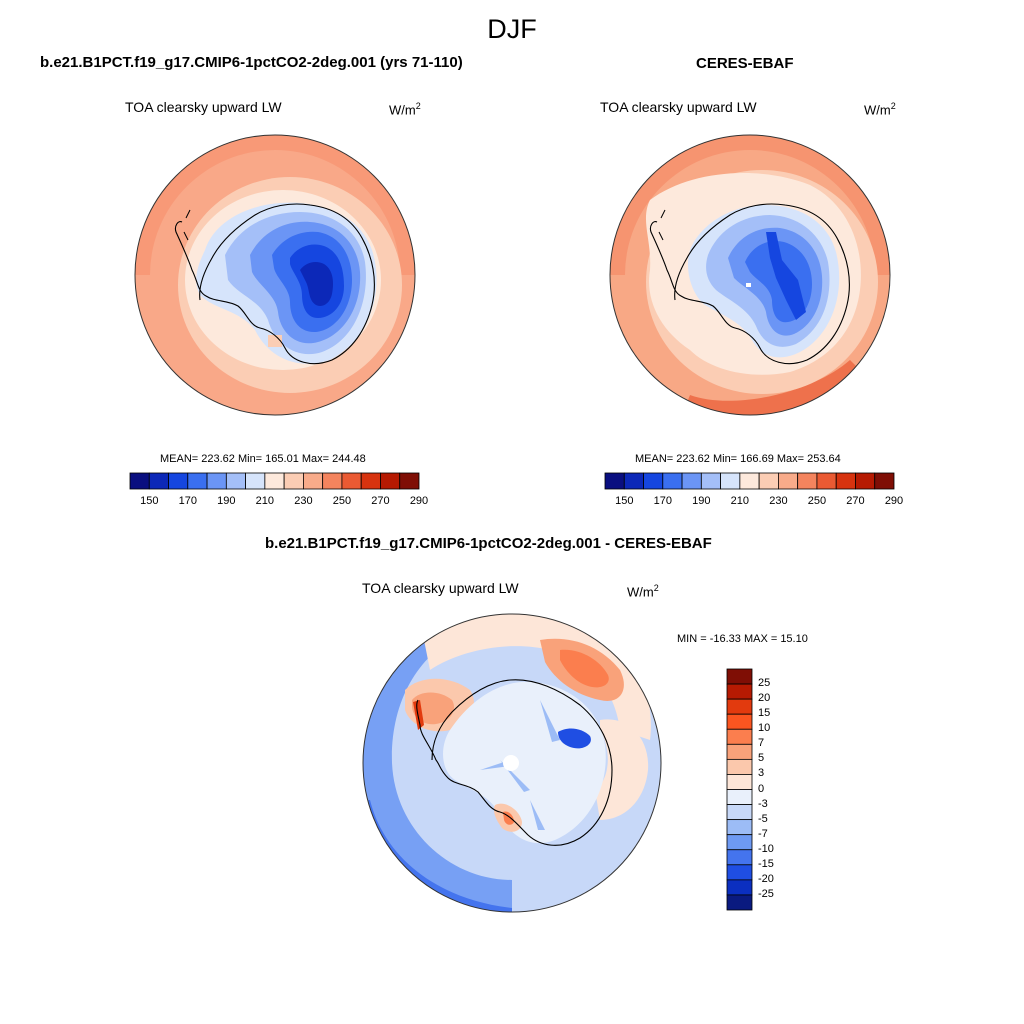 Image resolution: width=1024 pixels, height=1024 pixels. I want to click on model-map-coastline, so click(274, 284).